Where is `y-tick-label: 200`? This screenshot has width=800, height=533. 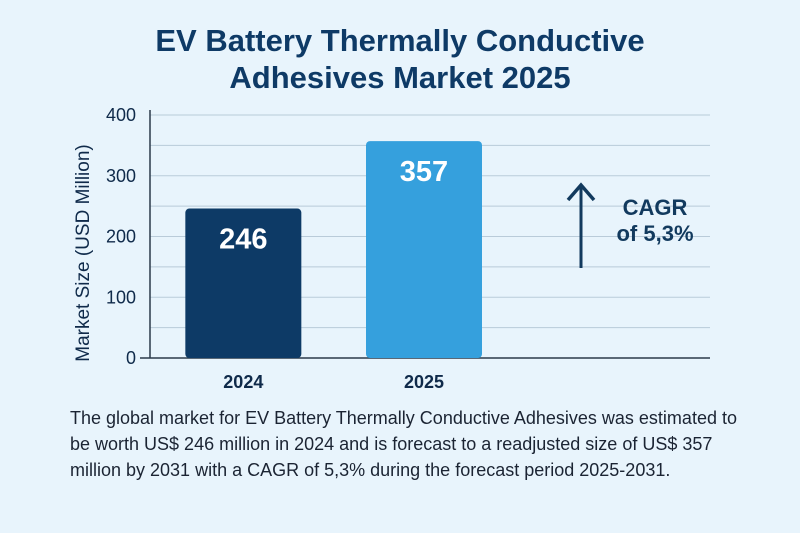 y-tick-label: 200 is located at coordinates (121, 237).